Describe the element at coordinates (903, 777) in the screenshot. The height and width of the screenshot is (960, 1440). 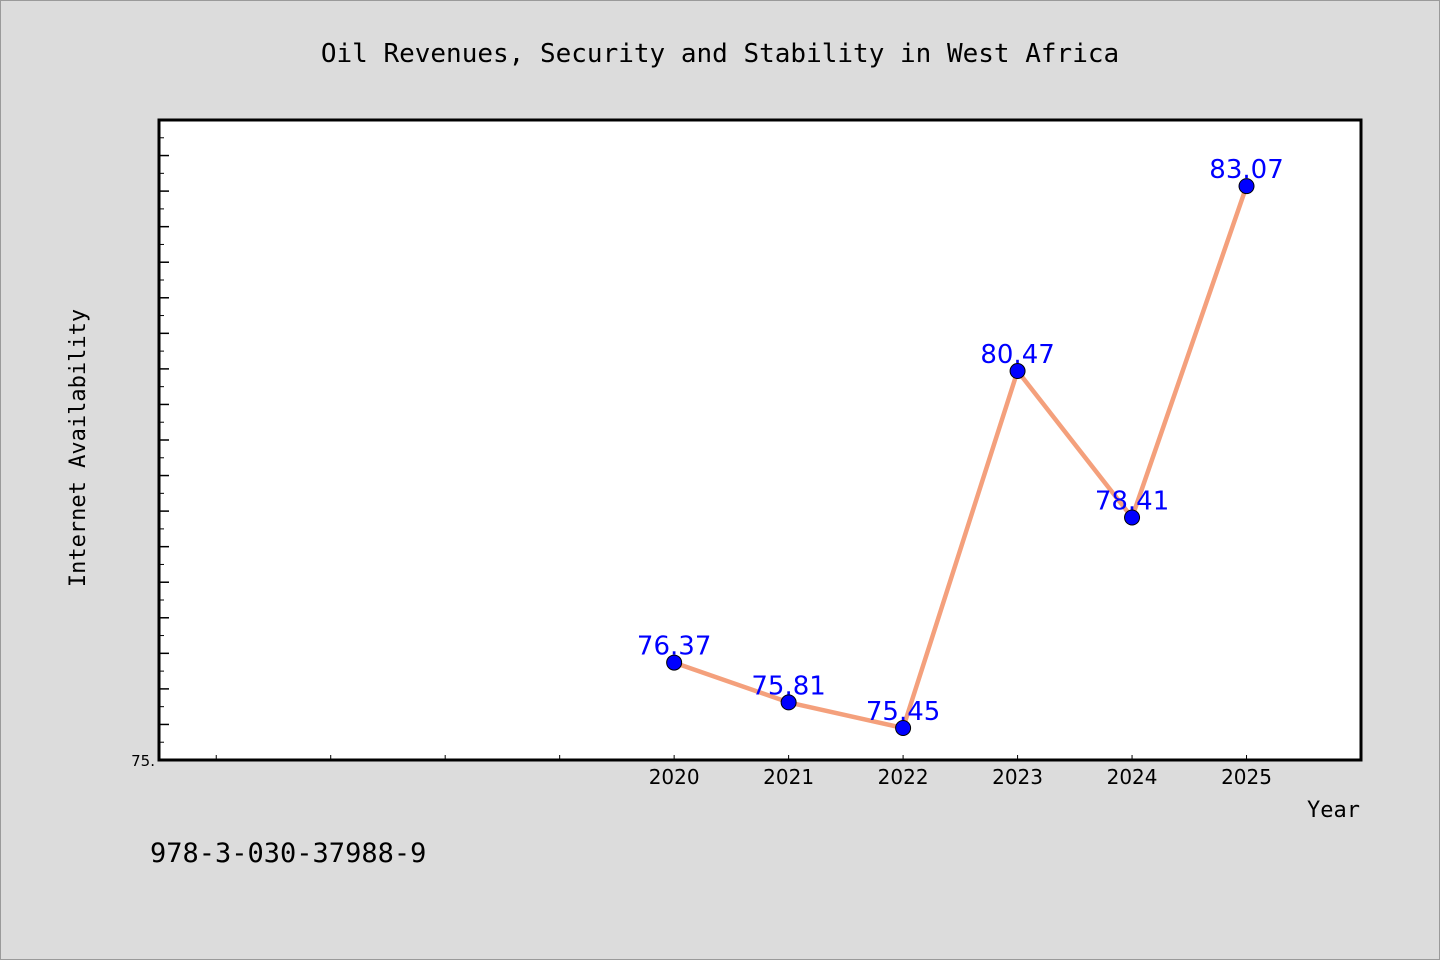
I see `x-tick-label: 2022` at that location.